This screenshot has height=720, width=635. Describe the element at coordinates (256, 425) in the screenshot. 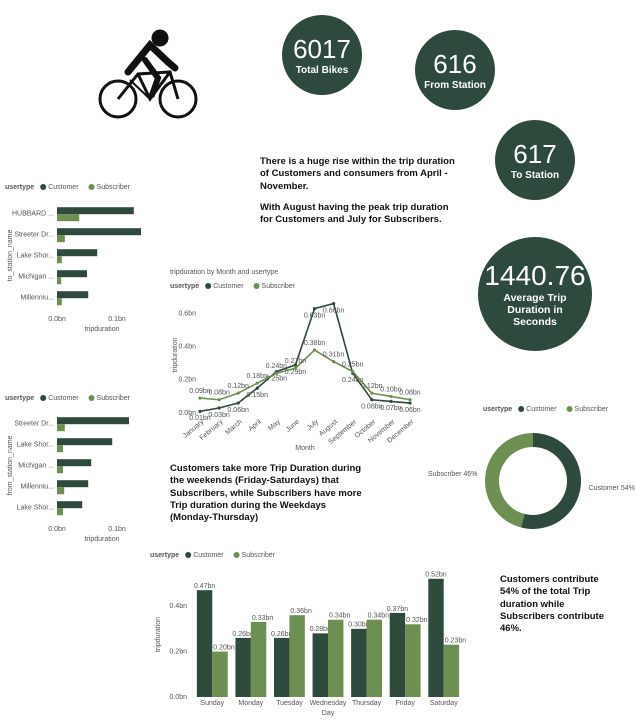

I see `x-tick-label: April` at that location.